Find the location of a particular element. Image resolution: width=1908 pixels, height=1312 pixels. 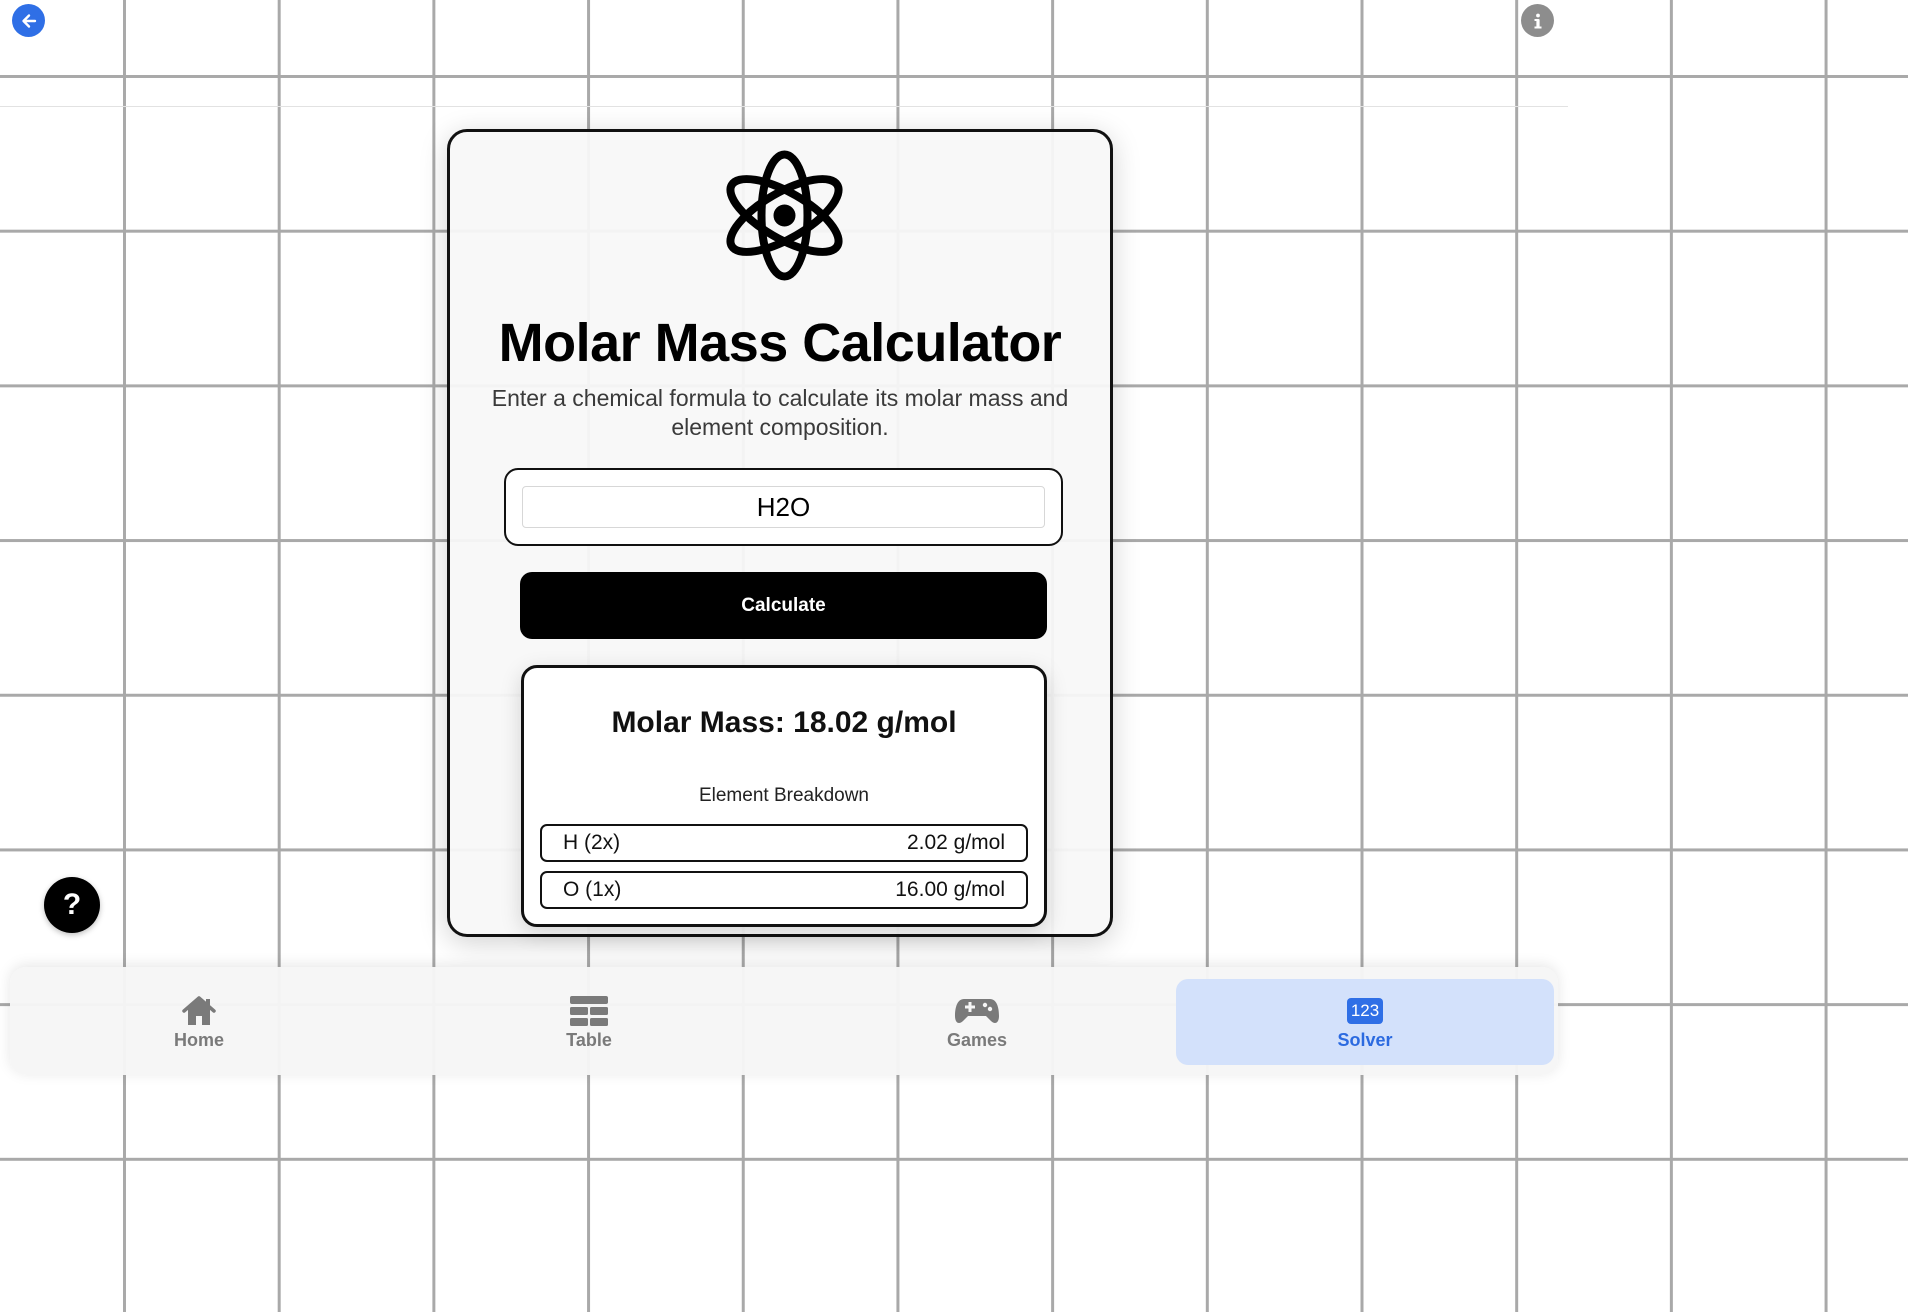

tab-label: Table is located at coordinates (589, 1039).